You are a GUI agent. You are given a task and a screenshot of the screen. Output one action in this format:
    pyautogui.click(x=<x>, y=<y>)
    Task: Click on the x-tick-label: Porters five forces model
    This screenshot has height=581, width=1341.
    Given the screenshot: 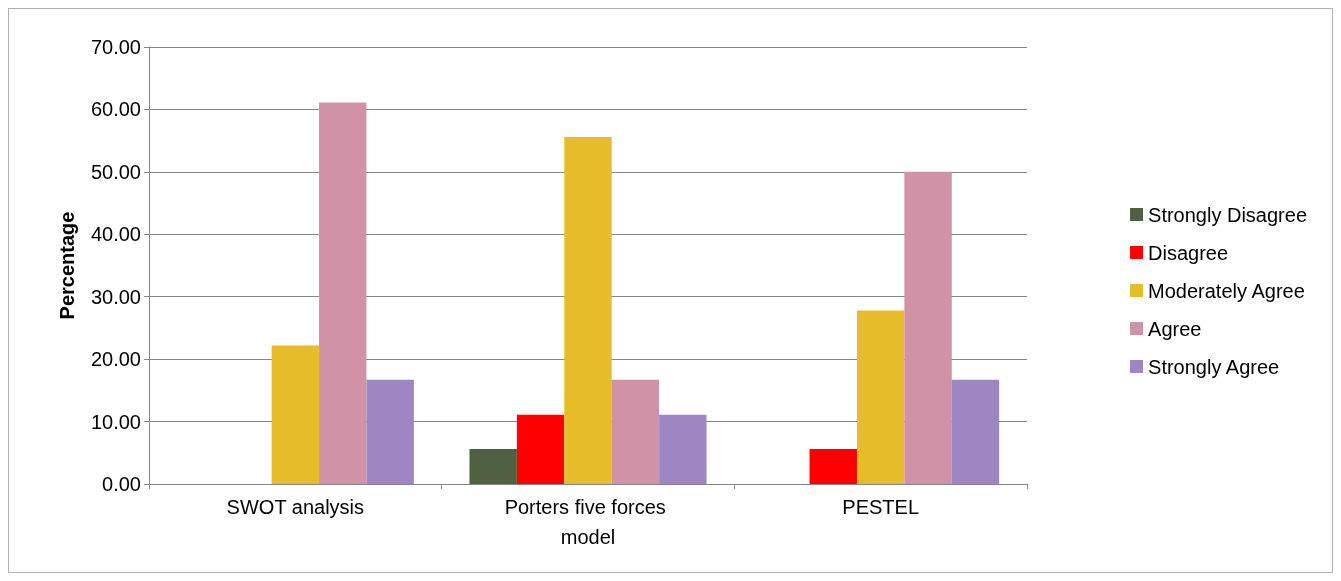 What is the action you would take?
    pyautogui.click(x=588, y=522)
    